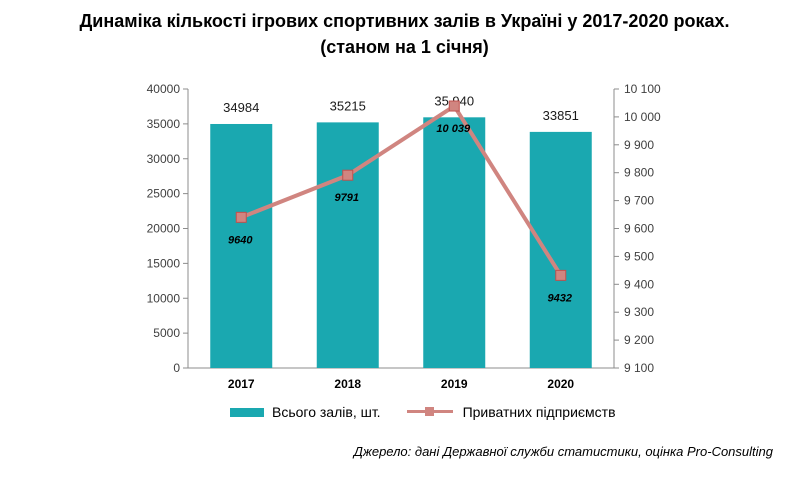  Describe the element at coordinates (164, 298) in the screenshot. I see `left-tick-label: 10000` at that location.